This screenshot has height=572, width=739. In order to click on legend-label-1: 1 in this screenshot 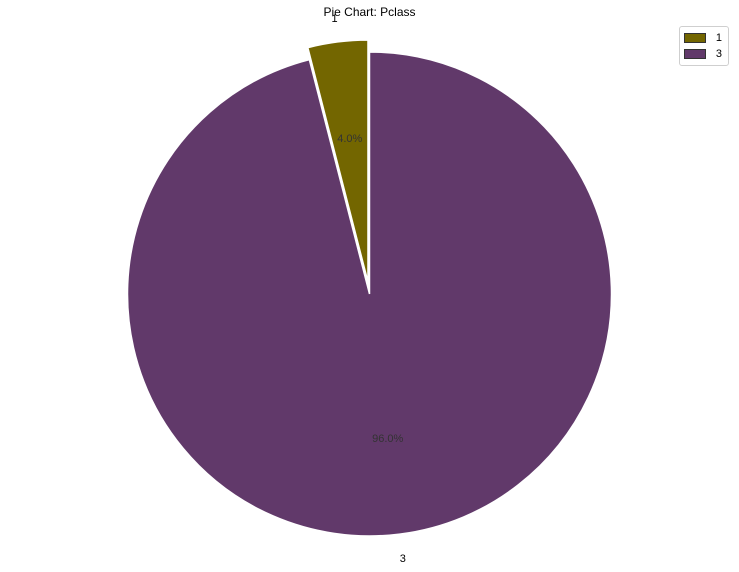, I will do `click(718, 38)`.